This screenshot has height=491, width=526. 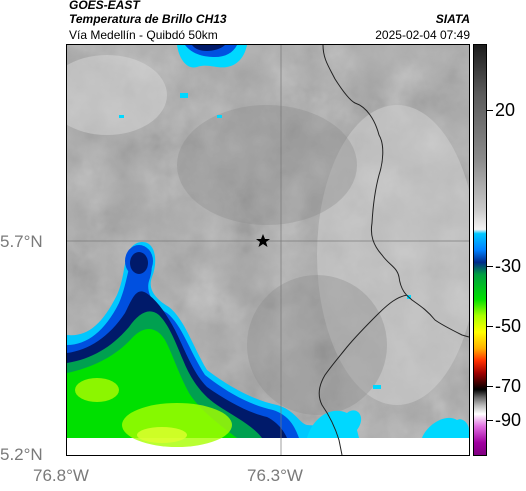 What do you see at coordinates (508, 266) in the screenshot?
I see `colorbar-label: -30` at bounding box center [508, 266].